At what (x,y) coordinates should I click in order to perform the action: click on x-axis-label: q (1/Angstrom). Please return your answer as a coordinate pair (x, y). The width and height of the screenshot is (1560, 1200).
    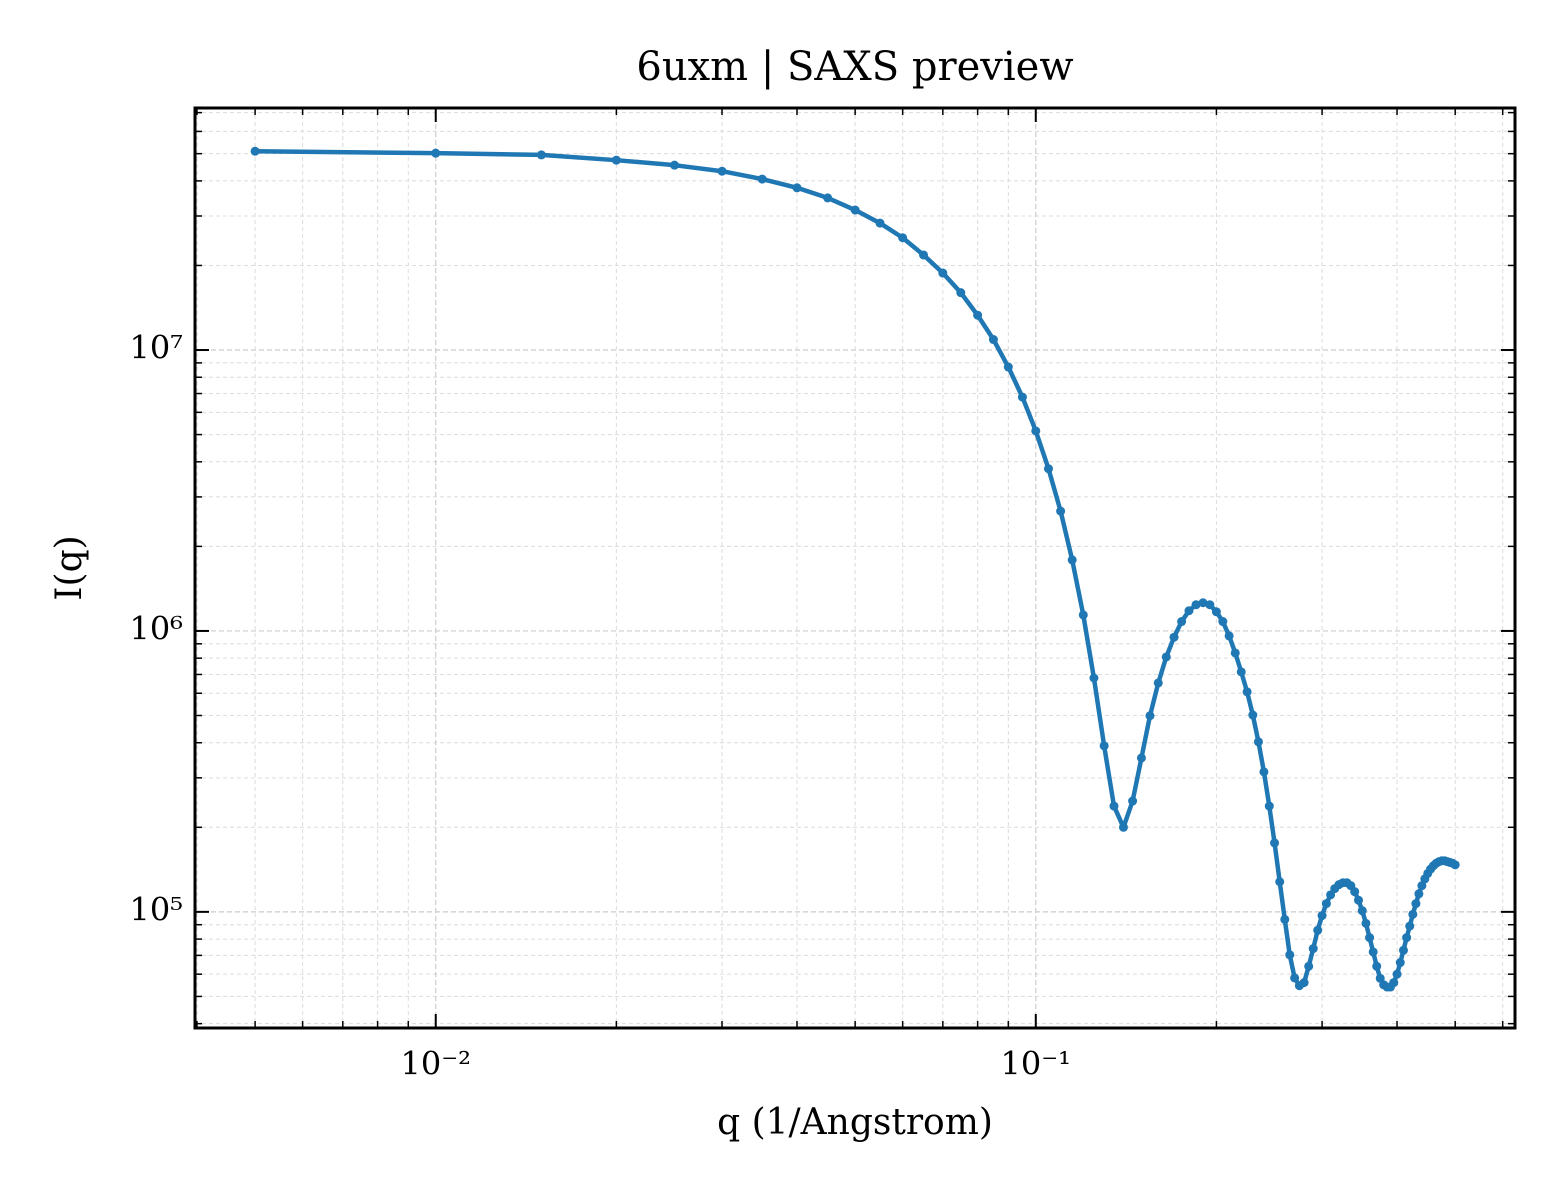
    Looking at the image, I should click on (855, 1122).